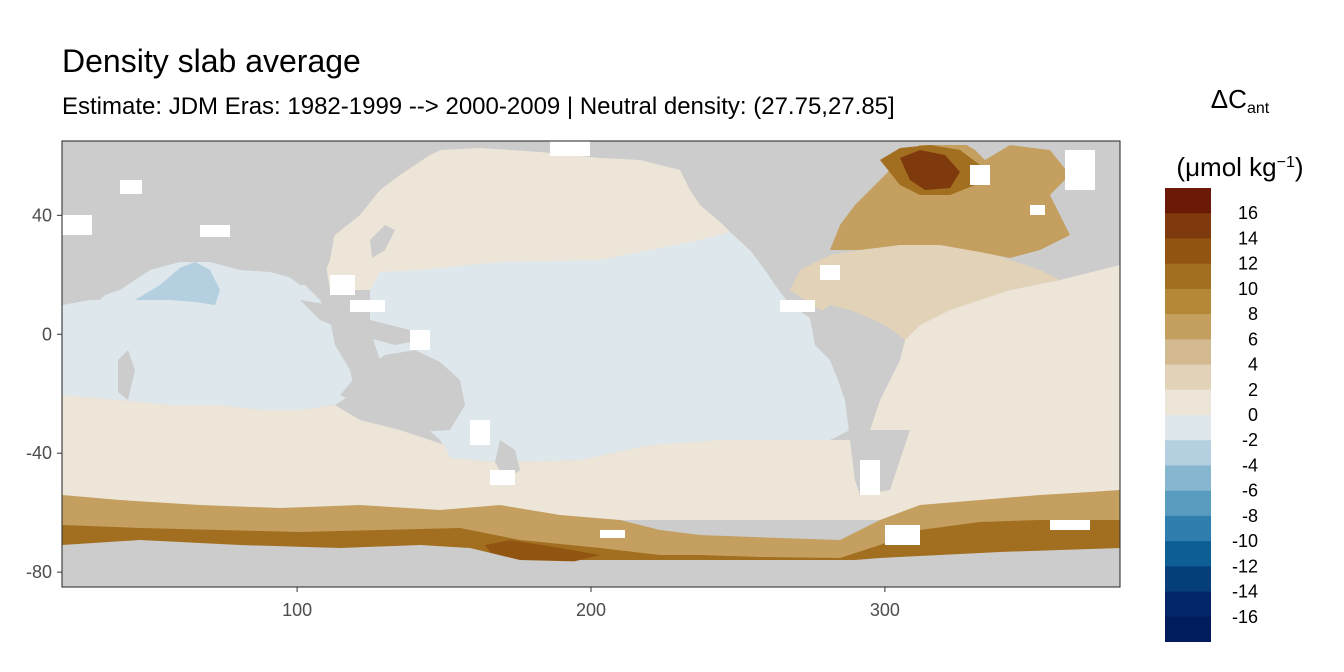 This screenshot has width=1344, height=672. Describe the element at coordinates (402, 391) in the screenshot. I see `land-australia` at that location.